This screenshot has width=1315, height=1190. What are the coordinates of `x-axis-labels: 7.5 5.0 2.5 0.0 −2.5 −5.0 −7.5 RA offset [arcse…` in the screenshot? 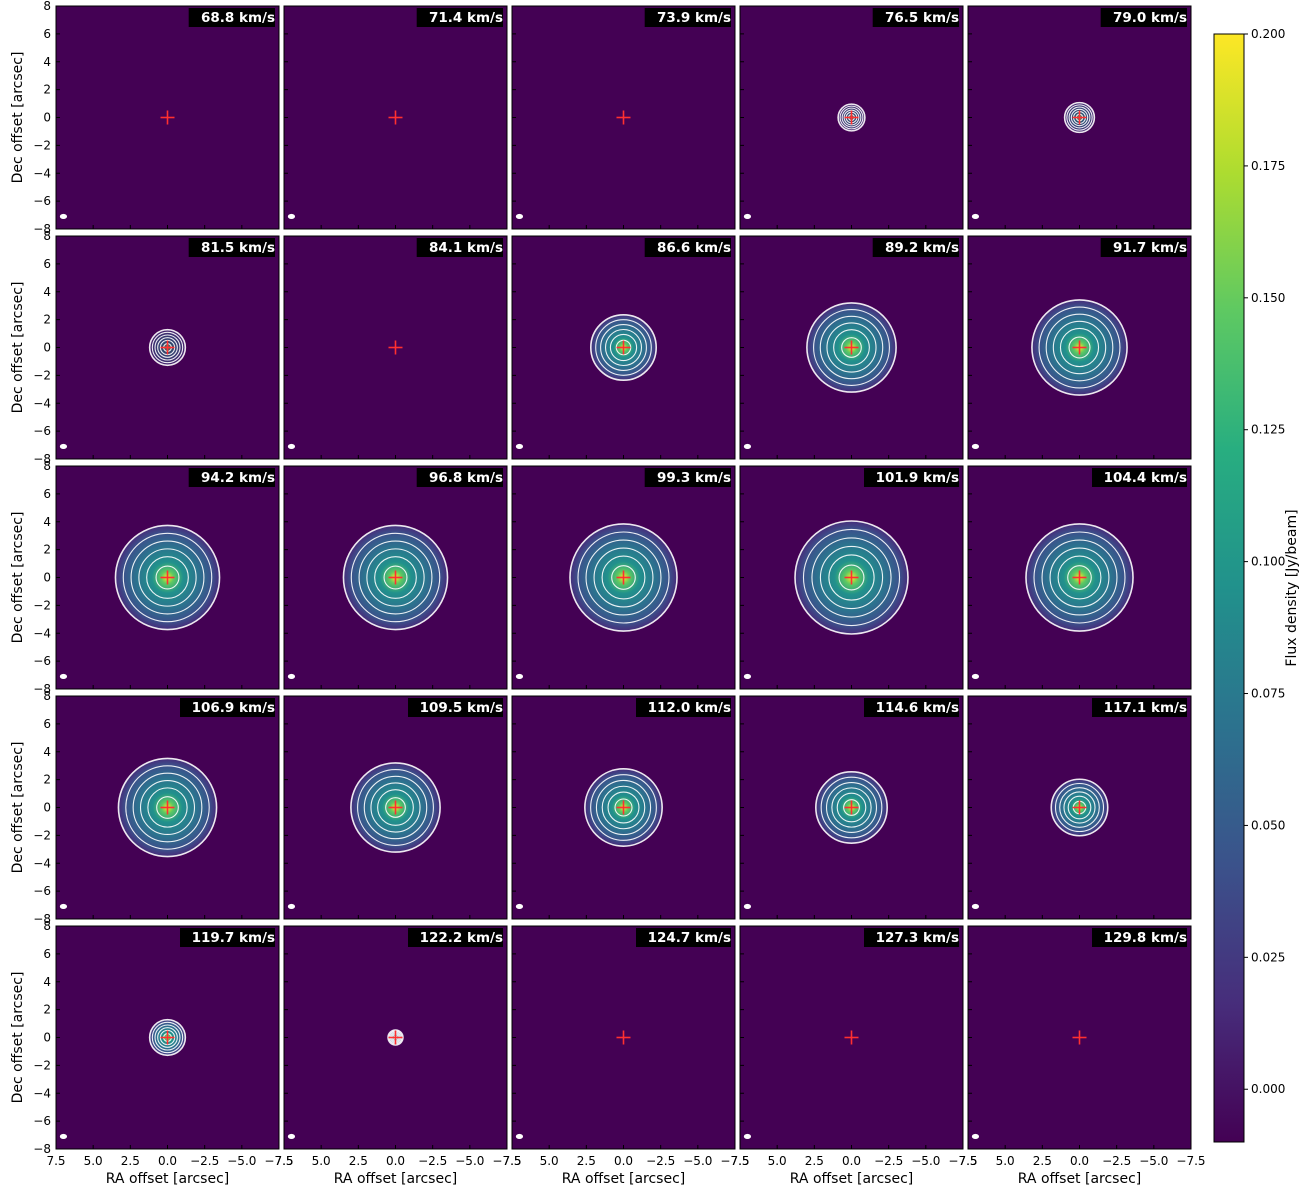 It's located at (625, 1170).